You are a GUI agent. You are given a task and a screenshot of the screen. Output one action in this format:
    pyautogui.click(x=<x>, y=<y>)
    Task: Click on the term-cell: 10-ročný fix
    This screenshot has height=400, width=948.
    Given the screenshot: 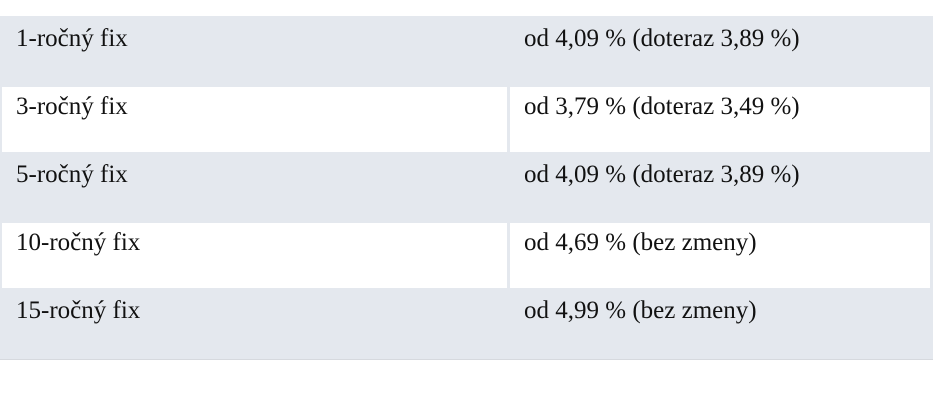 What is the action you would take?
    pyautogui.click(x=254, y=255)
    